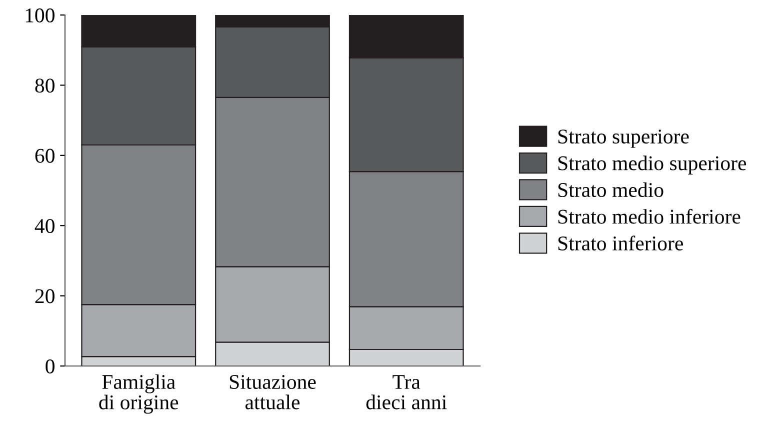 Image resolution: width=773 pixels, height=426 pixels. I want to click on legend-label: Strato inferiore, so click(620, 243).